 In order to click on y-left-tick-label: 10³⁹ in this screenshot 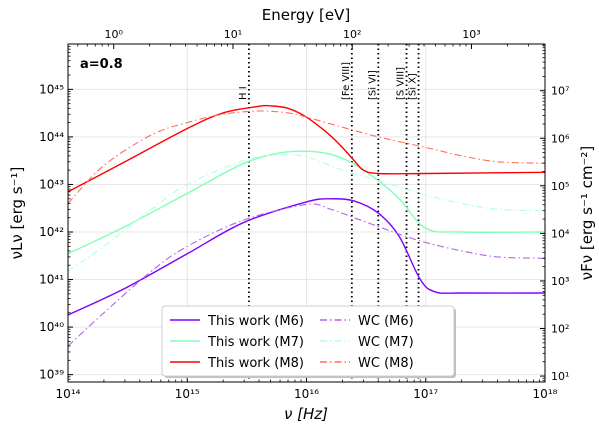, I will do `click(51, 375)`.